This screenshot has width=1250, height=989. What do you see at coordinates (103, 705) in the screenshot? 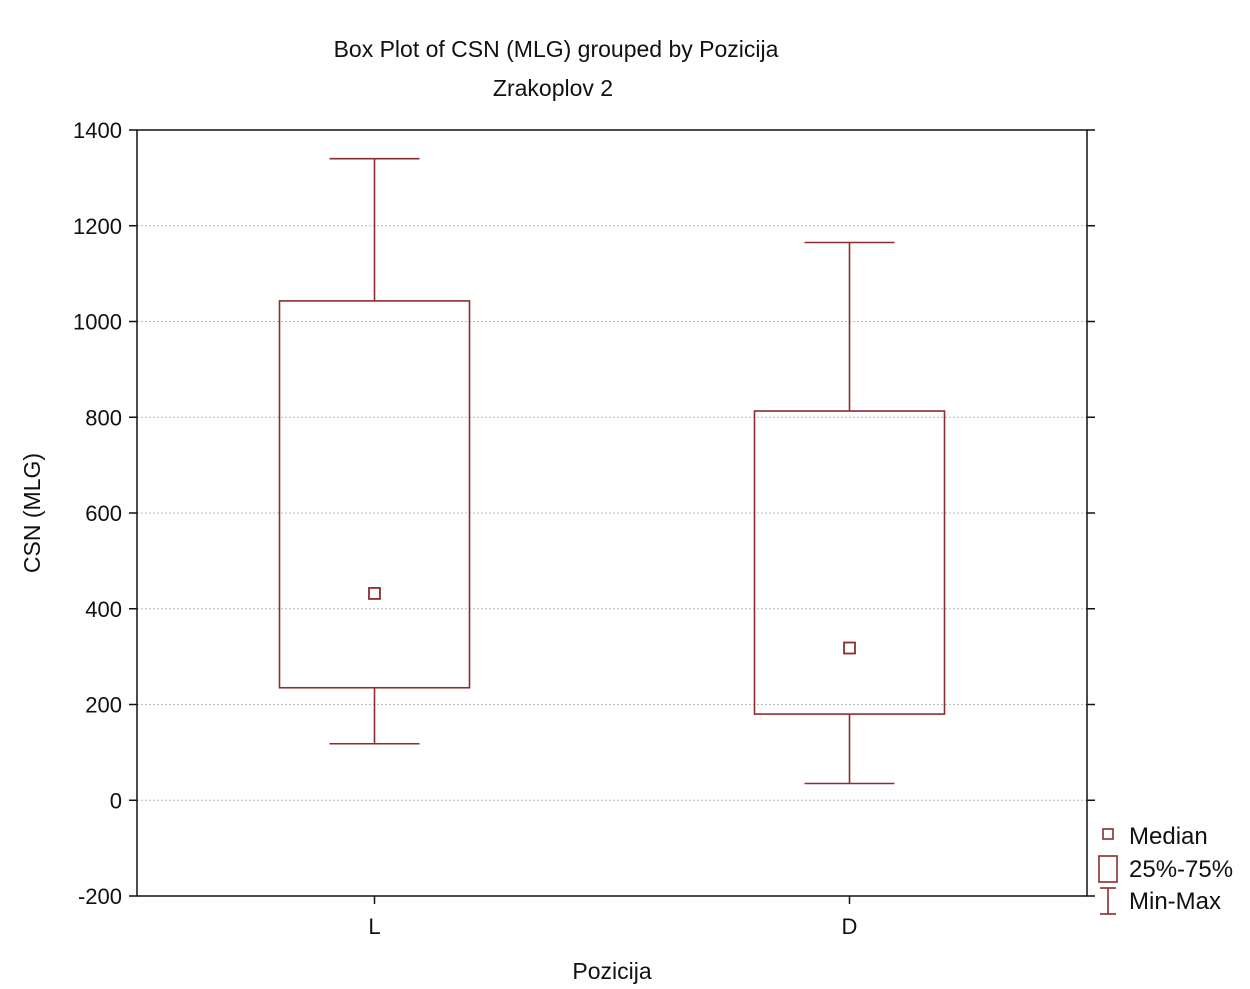
I see `y-tick-label: 200` at bounding box center [103, 705].